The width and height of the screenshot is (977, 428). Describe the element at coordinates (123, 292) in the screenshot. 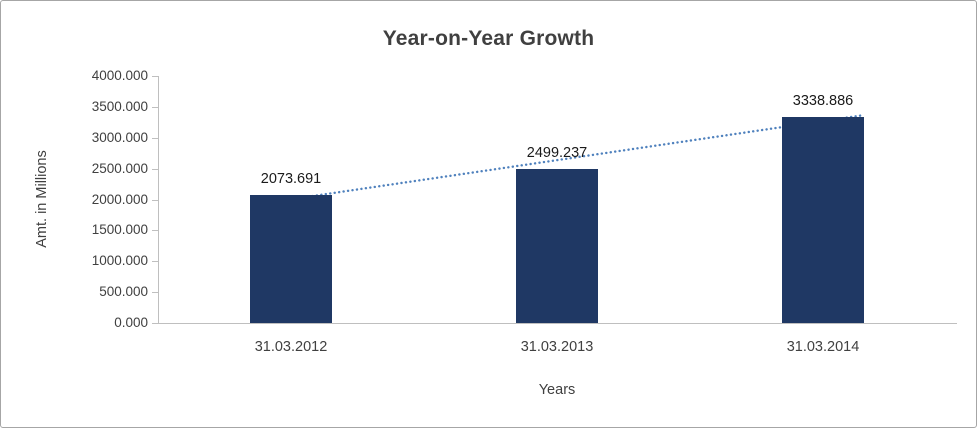

I see `y-tick-label: 500.000` at that location.